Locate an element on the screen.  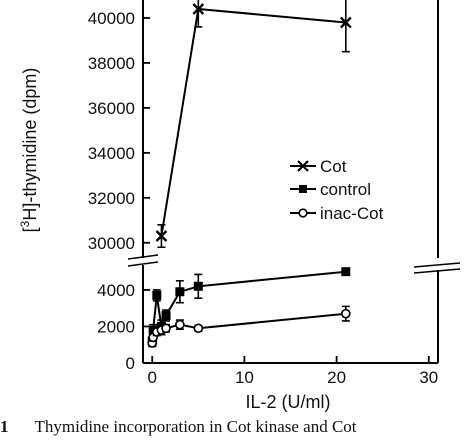
axis-break-right is located at coordinates (437, 268).